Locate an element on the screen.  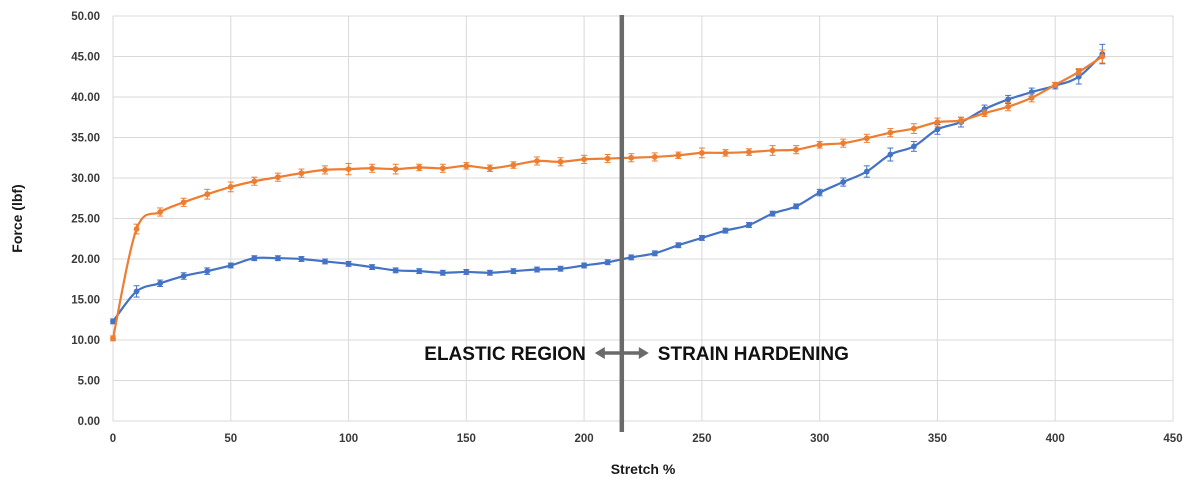
x-tick-label: 400 is located at coordinates (1055, 439).